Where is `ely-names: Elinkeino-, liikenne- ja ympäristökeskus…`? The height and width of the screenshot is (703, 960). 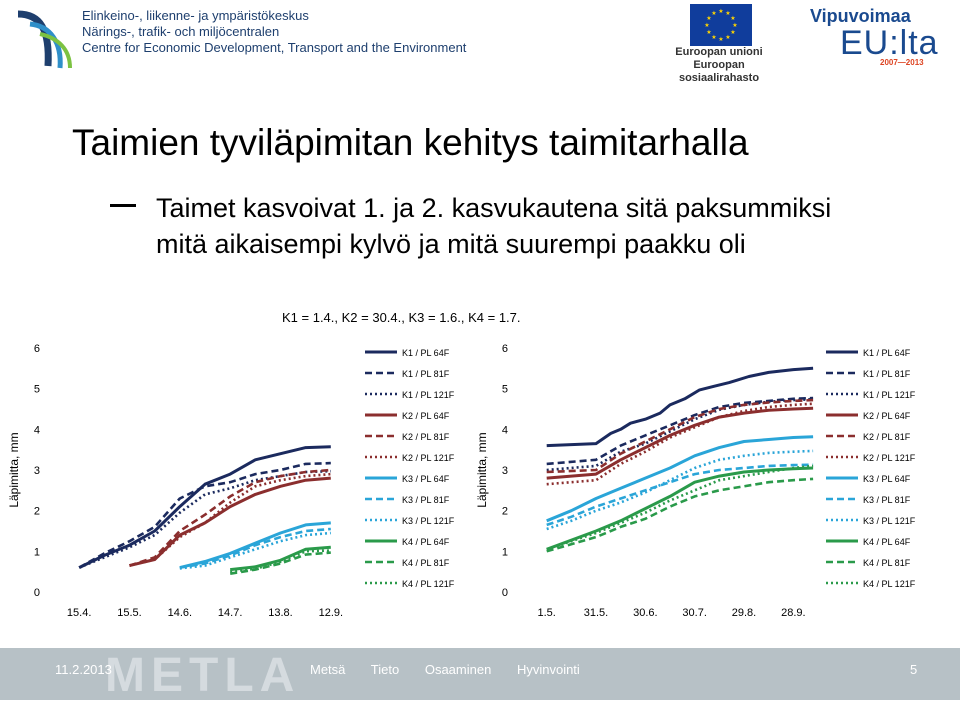 ely-names: Elinkeino-, liikenne- ja ympäristökeskus… is located at coordinates (274, 32).